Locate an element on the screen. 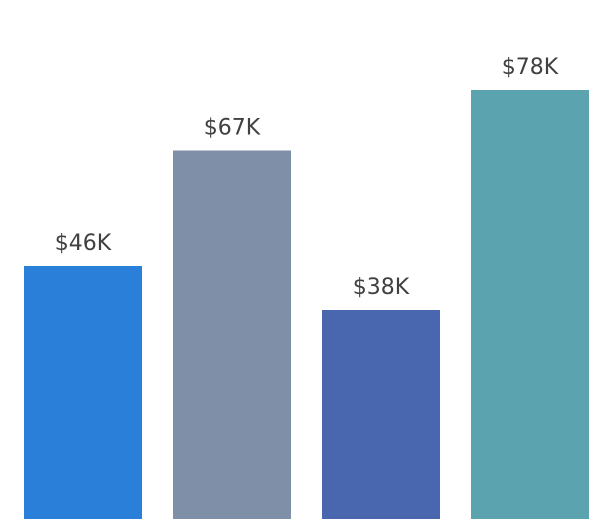  data-label-4: $78K is located at coordinates (530, 67).